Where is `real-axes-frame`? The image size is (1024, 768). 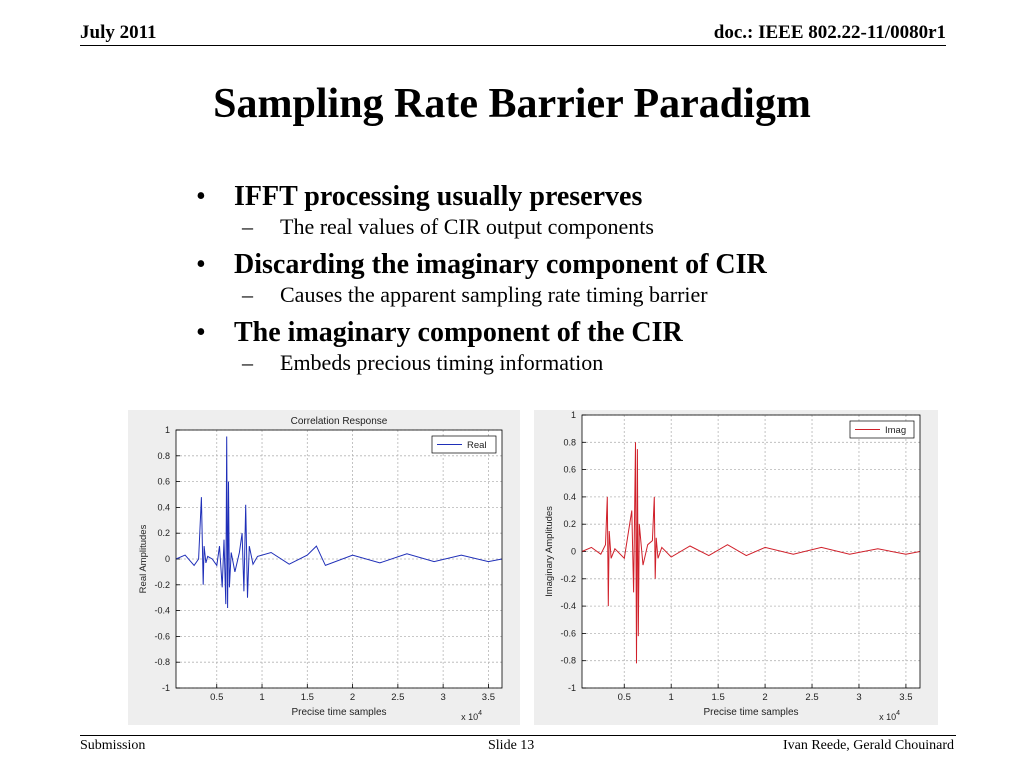 real-axes-frame is located at coordinates (339, 559).